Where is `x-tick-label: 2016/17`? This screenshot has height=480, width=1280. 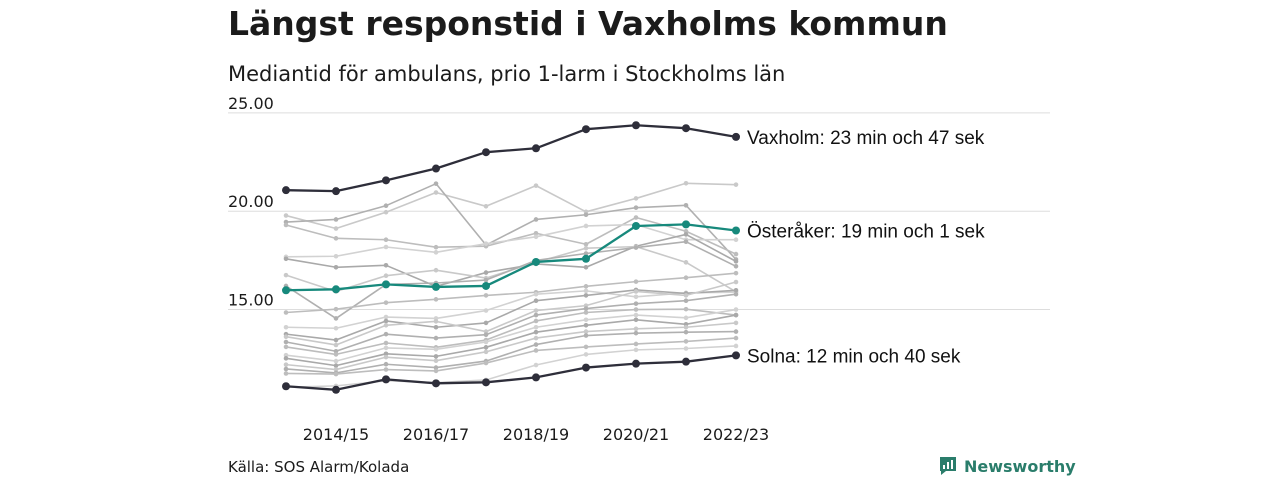
x-tick-label: 2016/17 is located at coordinates (436, 434).